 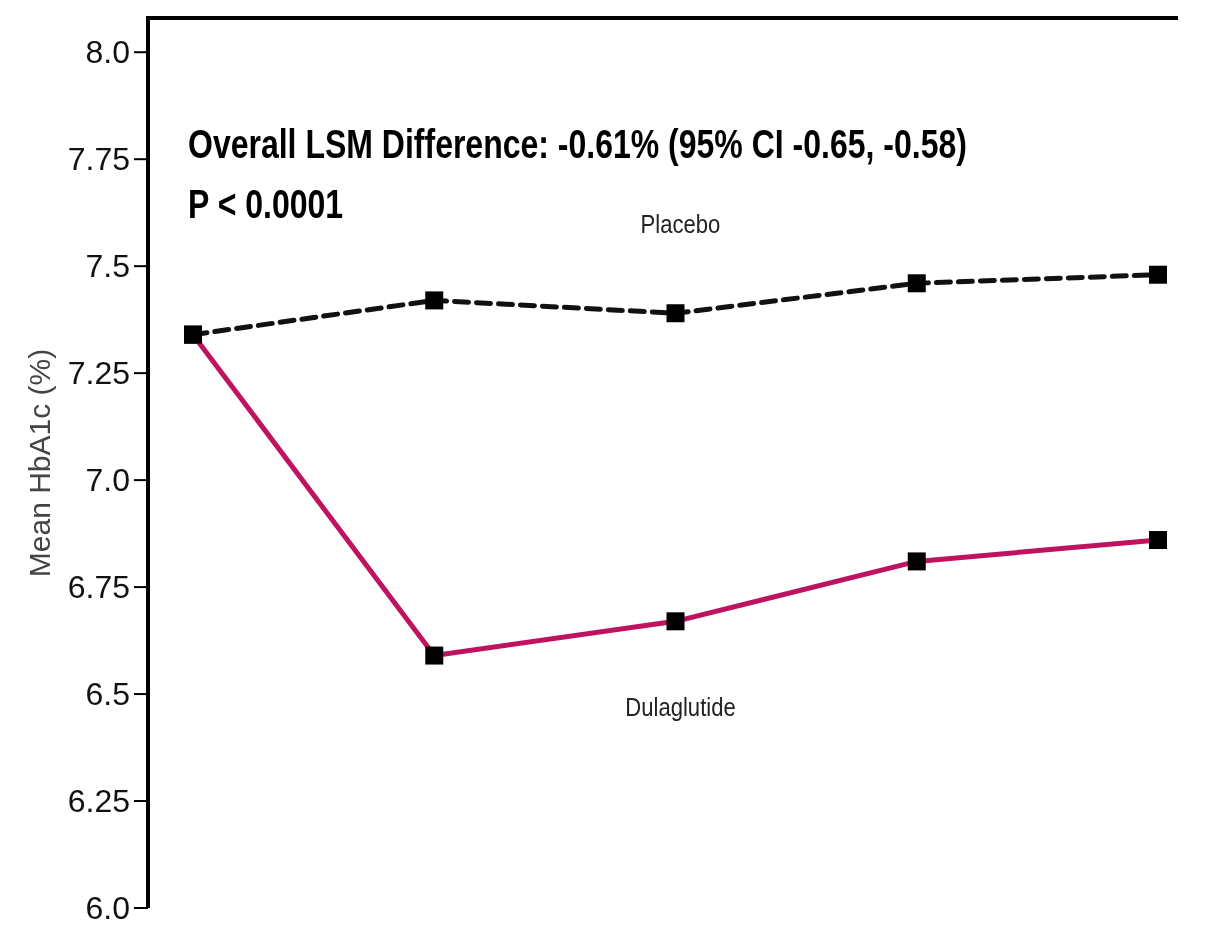 I want to click on text: Placebo, so click(x=680, y=224).